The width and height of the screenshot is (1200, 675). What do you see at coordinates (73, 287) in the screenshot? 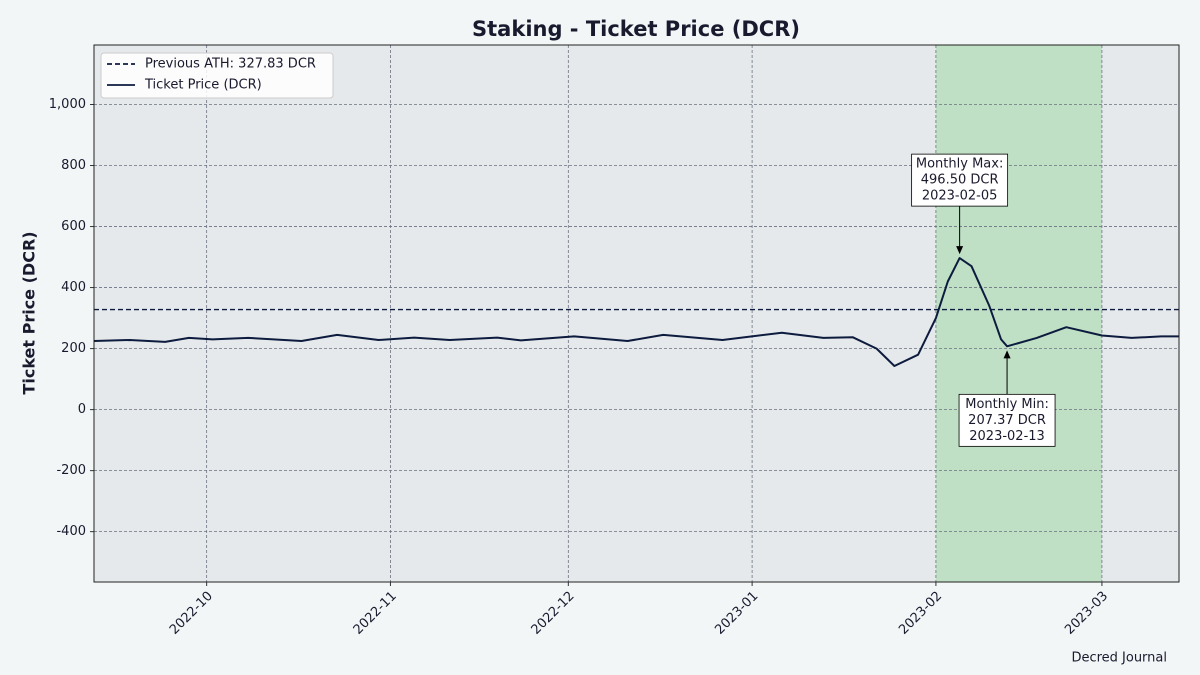
I see `y-tick-label: 400` at bounding box center [73, 287].